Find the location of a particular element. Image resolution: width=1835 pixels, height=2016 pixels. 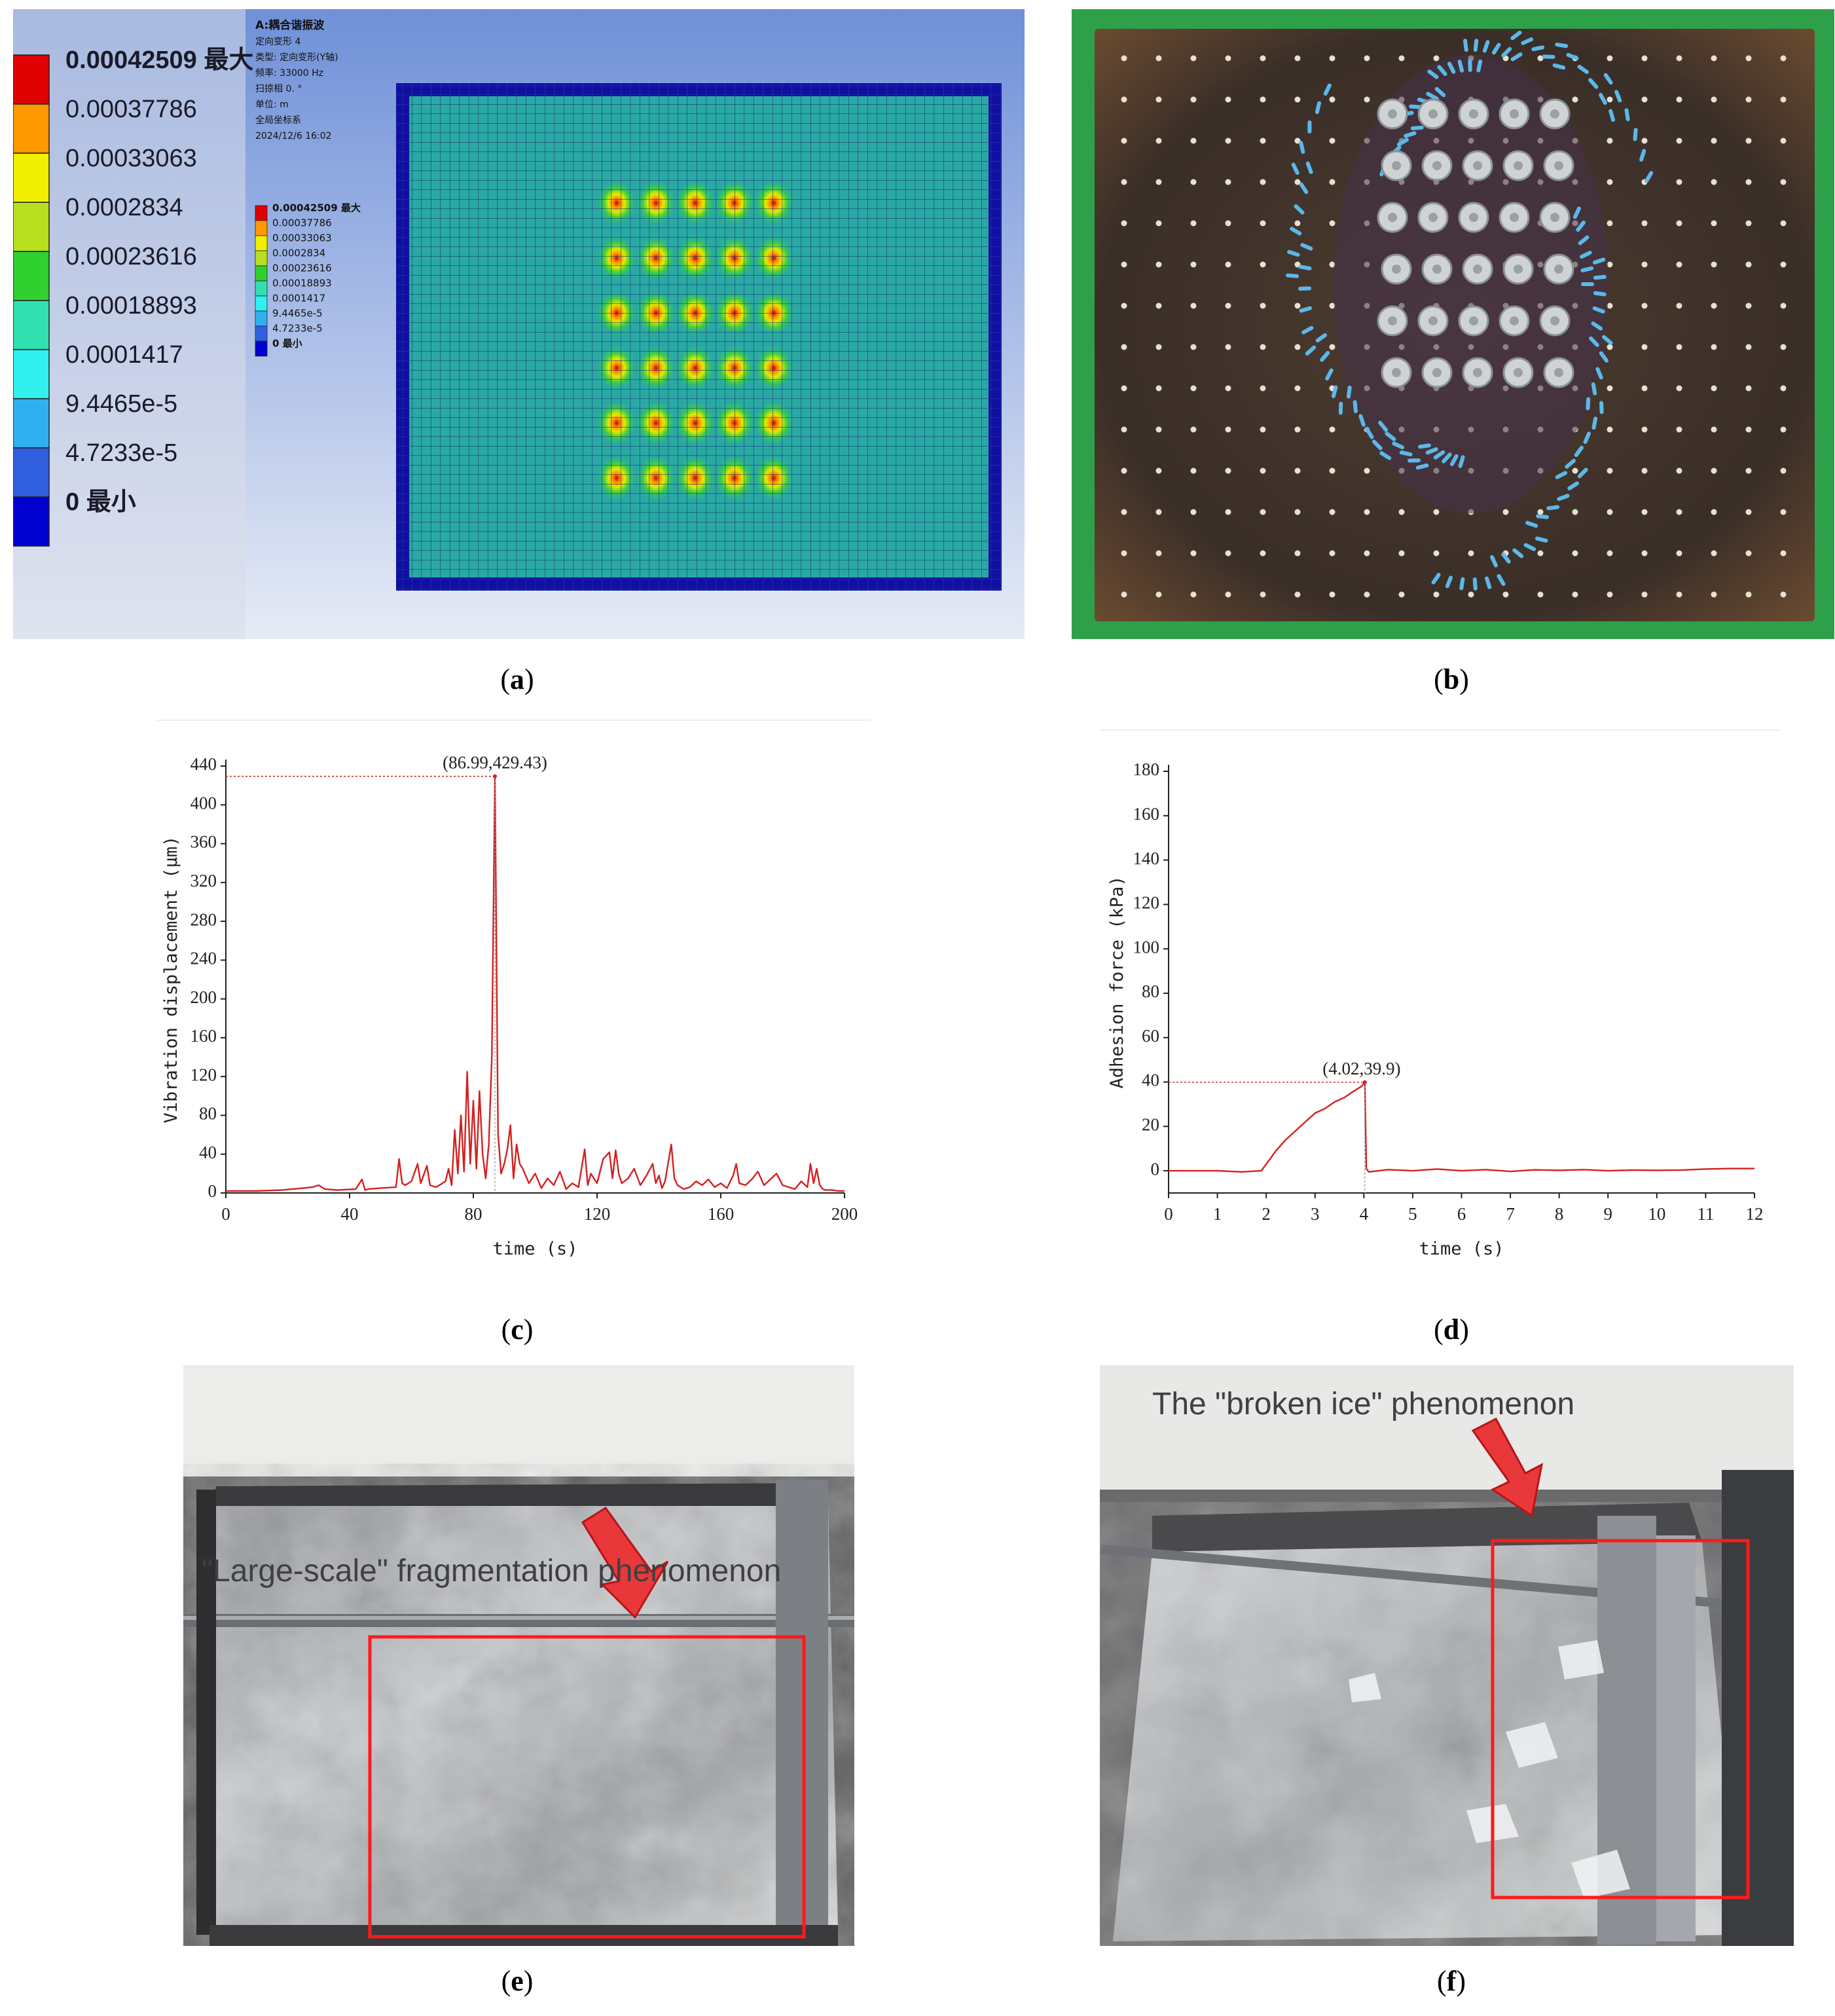

header-line: 2024/12/6 16:02 is located at coordinates (293, 136).